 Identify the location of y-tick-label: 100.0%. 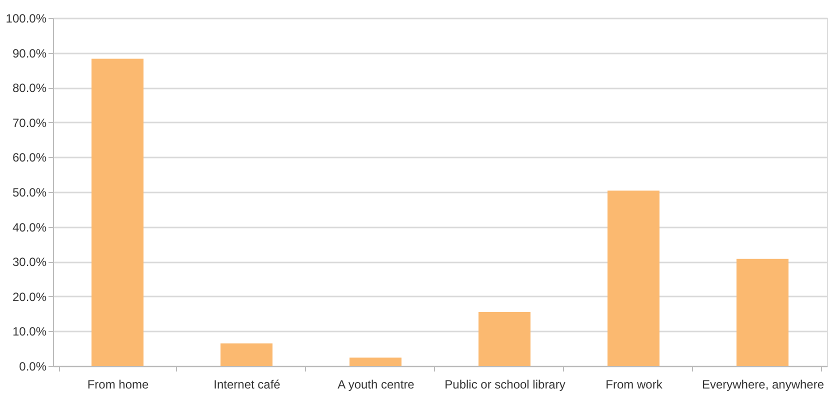
(26, 19).